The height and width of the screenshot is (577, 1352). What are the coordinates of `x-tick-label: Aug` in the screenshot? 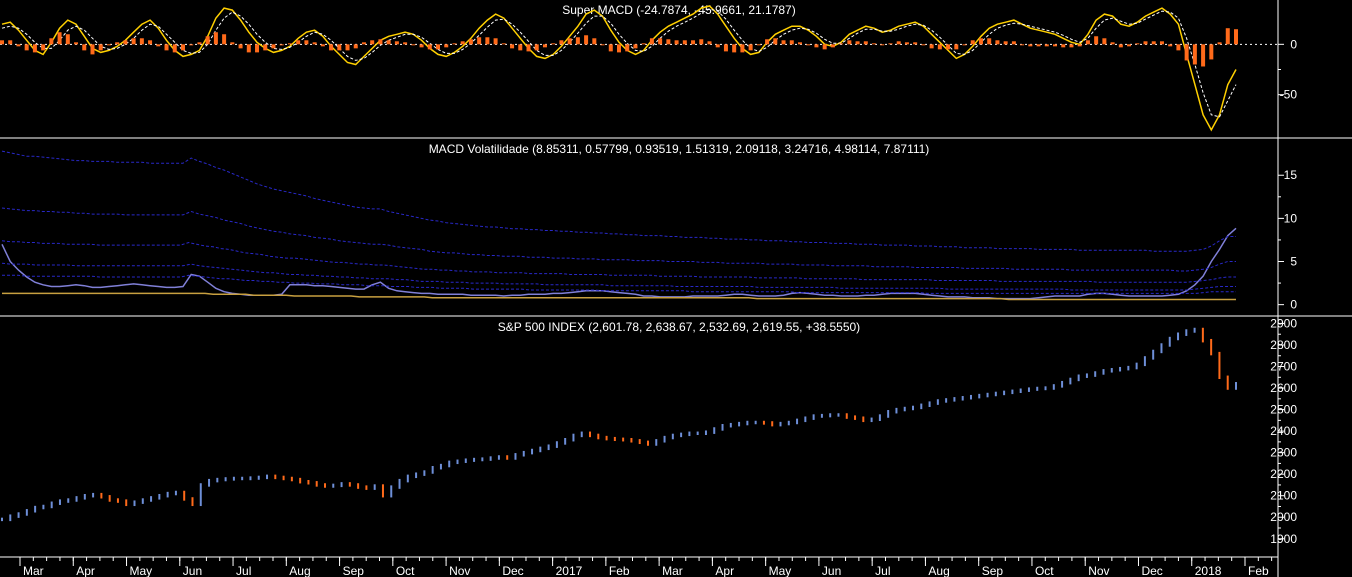 It's located at (299, 570).